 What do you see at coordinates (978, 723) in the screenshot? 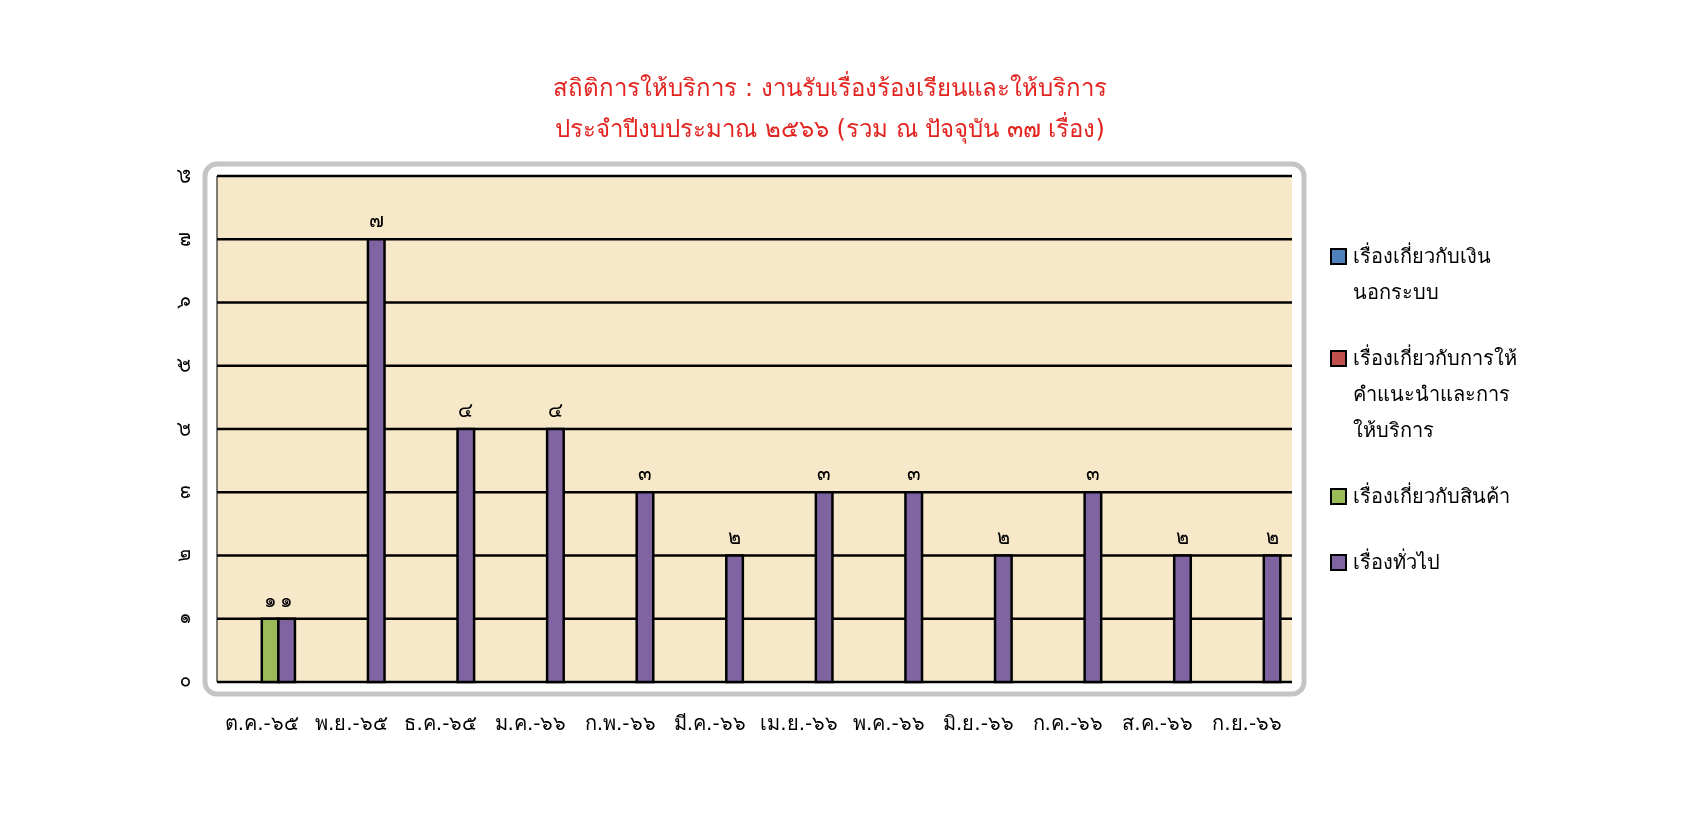
I see `x-tick-label: มิ.ย.-๖๖` at bounding box center [978, 723].